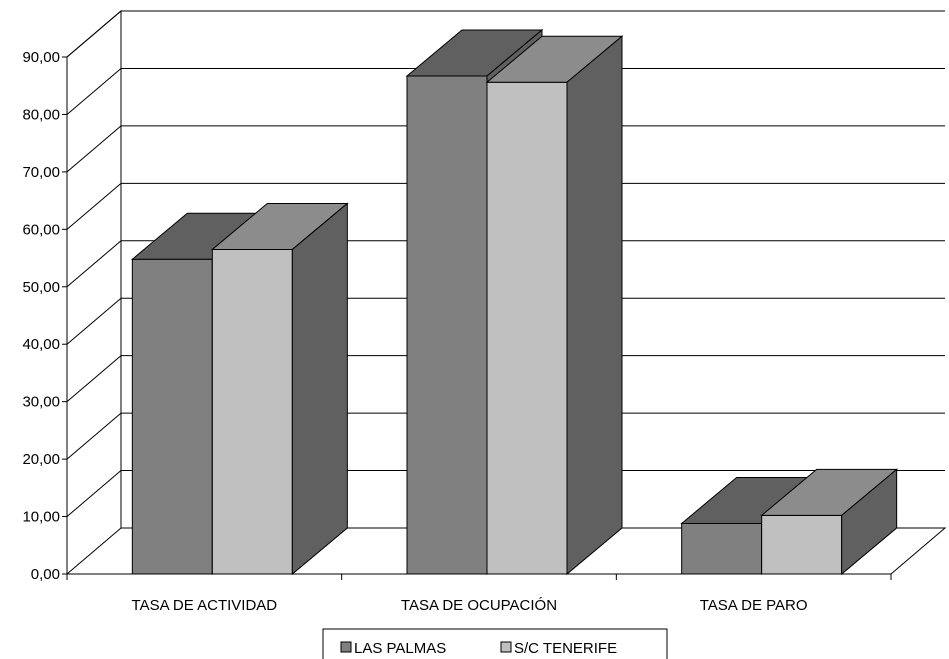 This screenshot has width=949, height=659. What do you see at coordinates (45, 574) in the screenshot?
I see `y-tick-label: 0,00` at bounding box center [45, 574].